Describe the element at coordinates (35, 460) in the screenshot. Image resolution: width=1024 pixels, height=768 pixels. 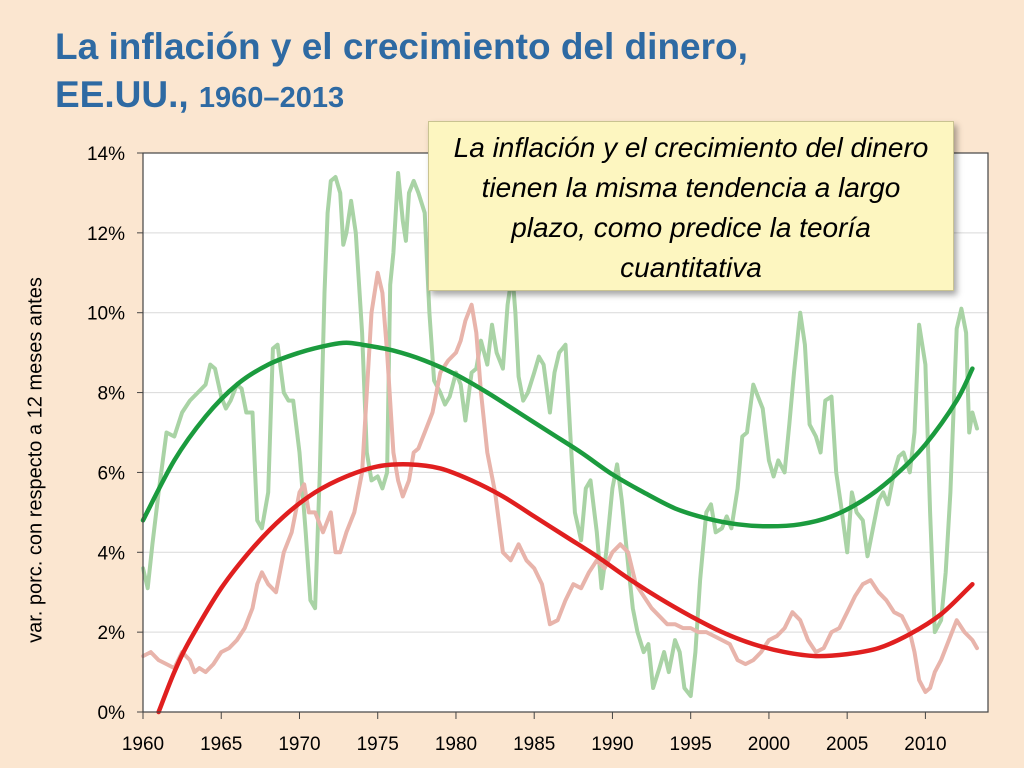
I see `y-axis-label: var. porc. con respecto a 12 meses antes` at that location.